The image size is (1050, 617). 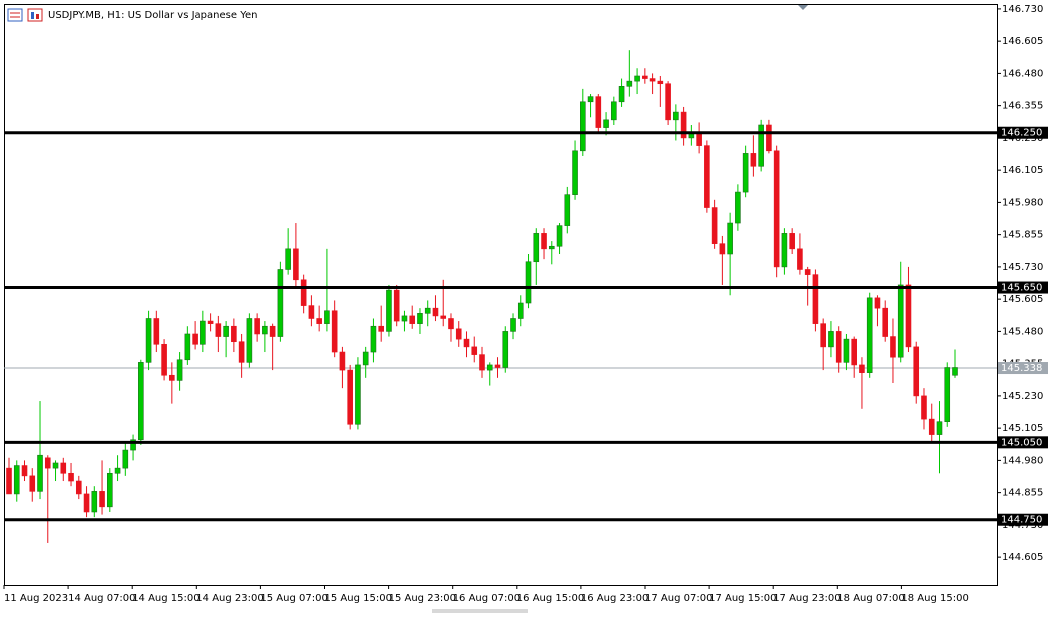 What do you see at coordinates (37, 16) in the screenshot?
I see `icon-bar` at bounding box center [37, 16].